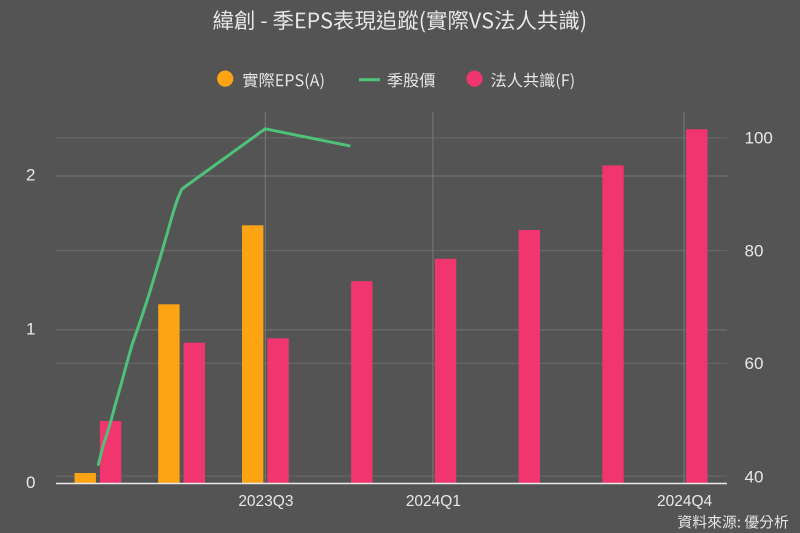 This screenshot has width=800, height=533. I want to click on svg-text: 2023Q3, so click(265, 501).